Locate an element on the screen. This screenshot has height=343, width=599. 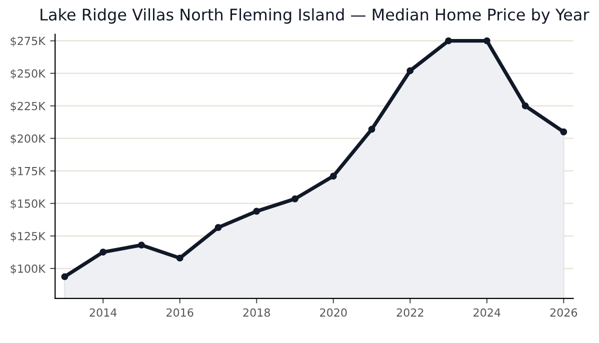
x-tick-label: 2024 is located at coordinates (487, 312).